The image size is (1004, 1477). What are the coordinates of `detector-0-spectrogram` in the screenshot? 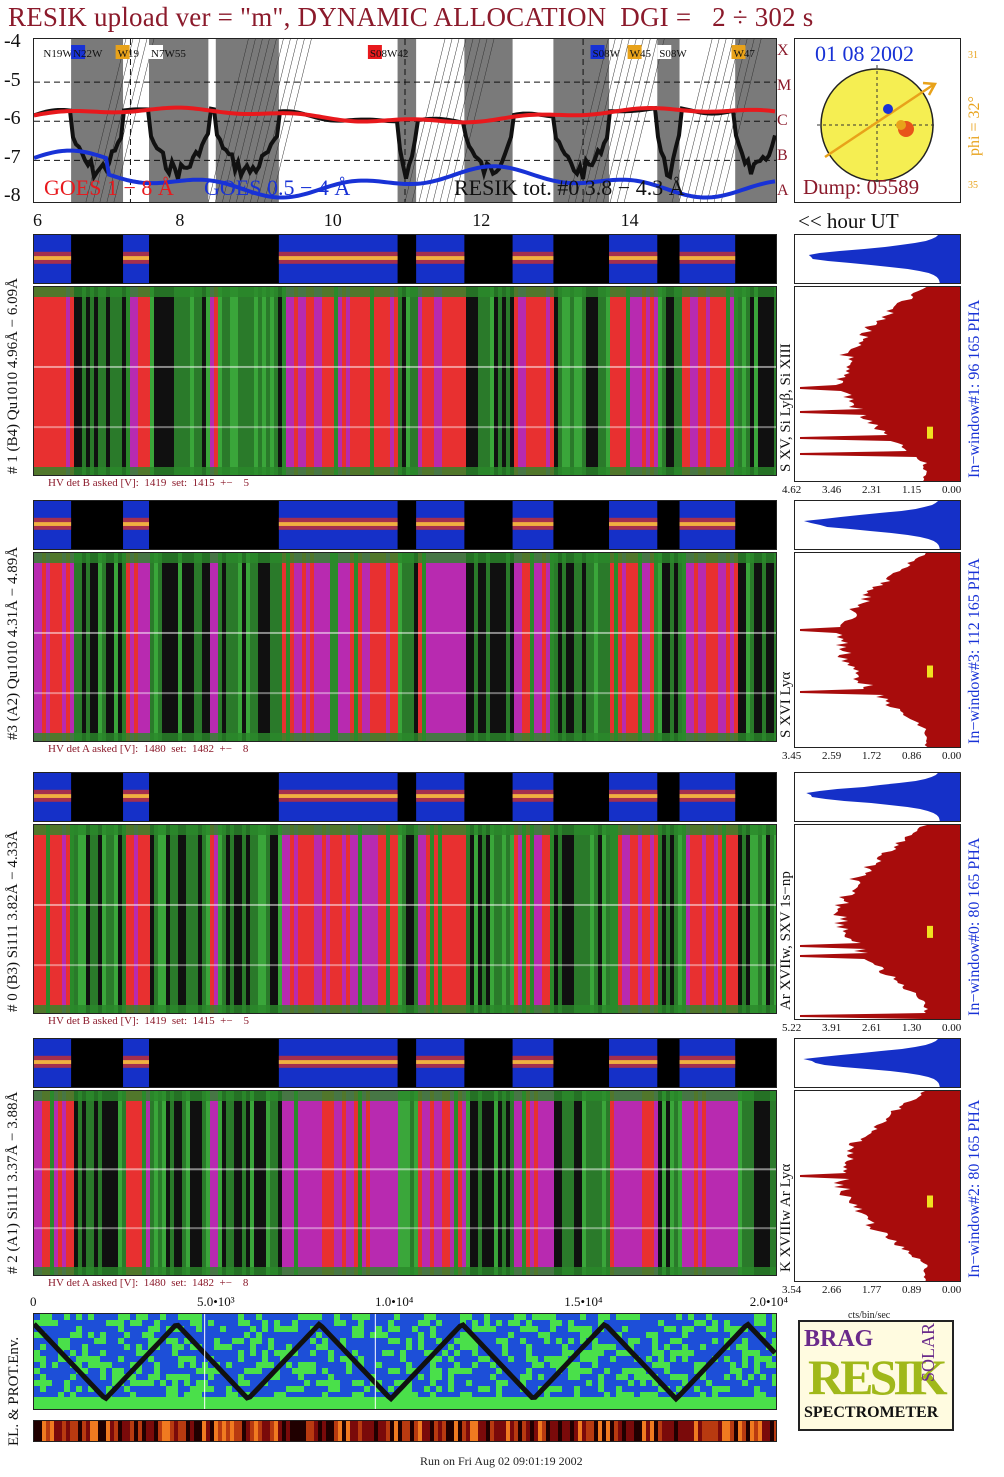 It's located at (405, 381).